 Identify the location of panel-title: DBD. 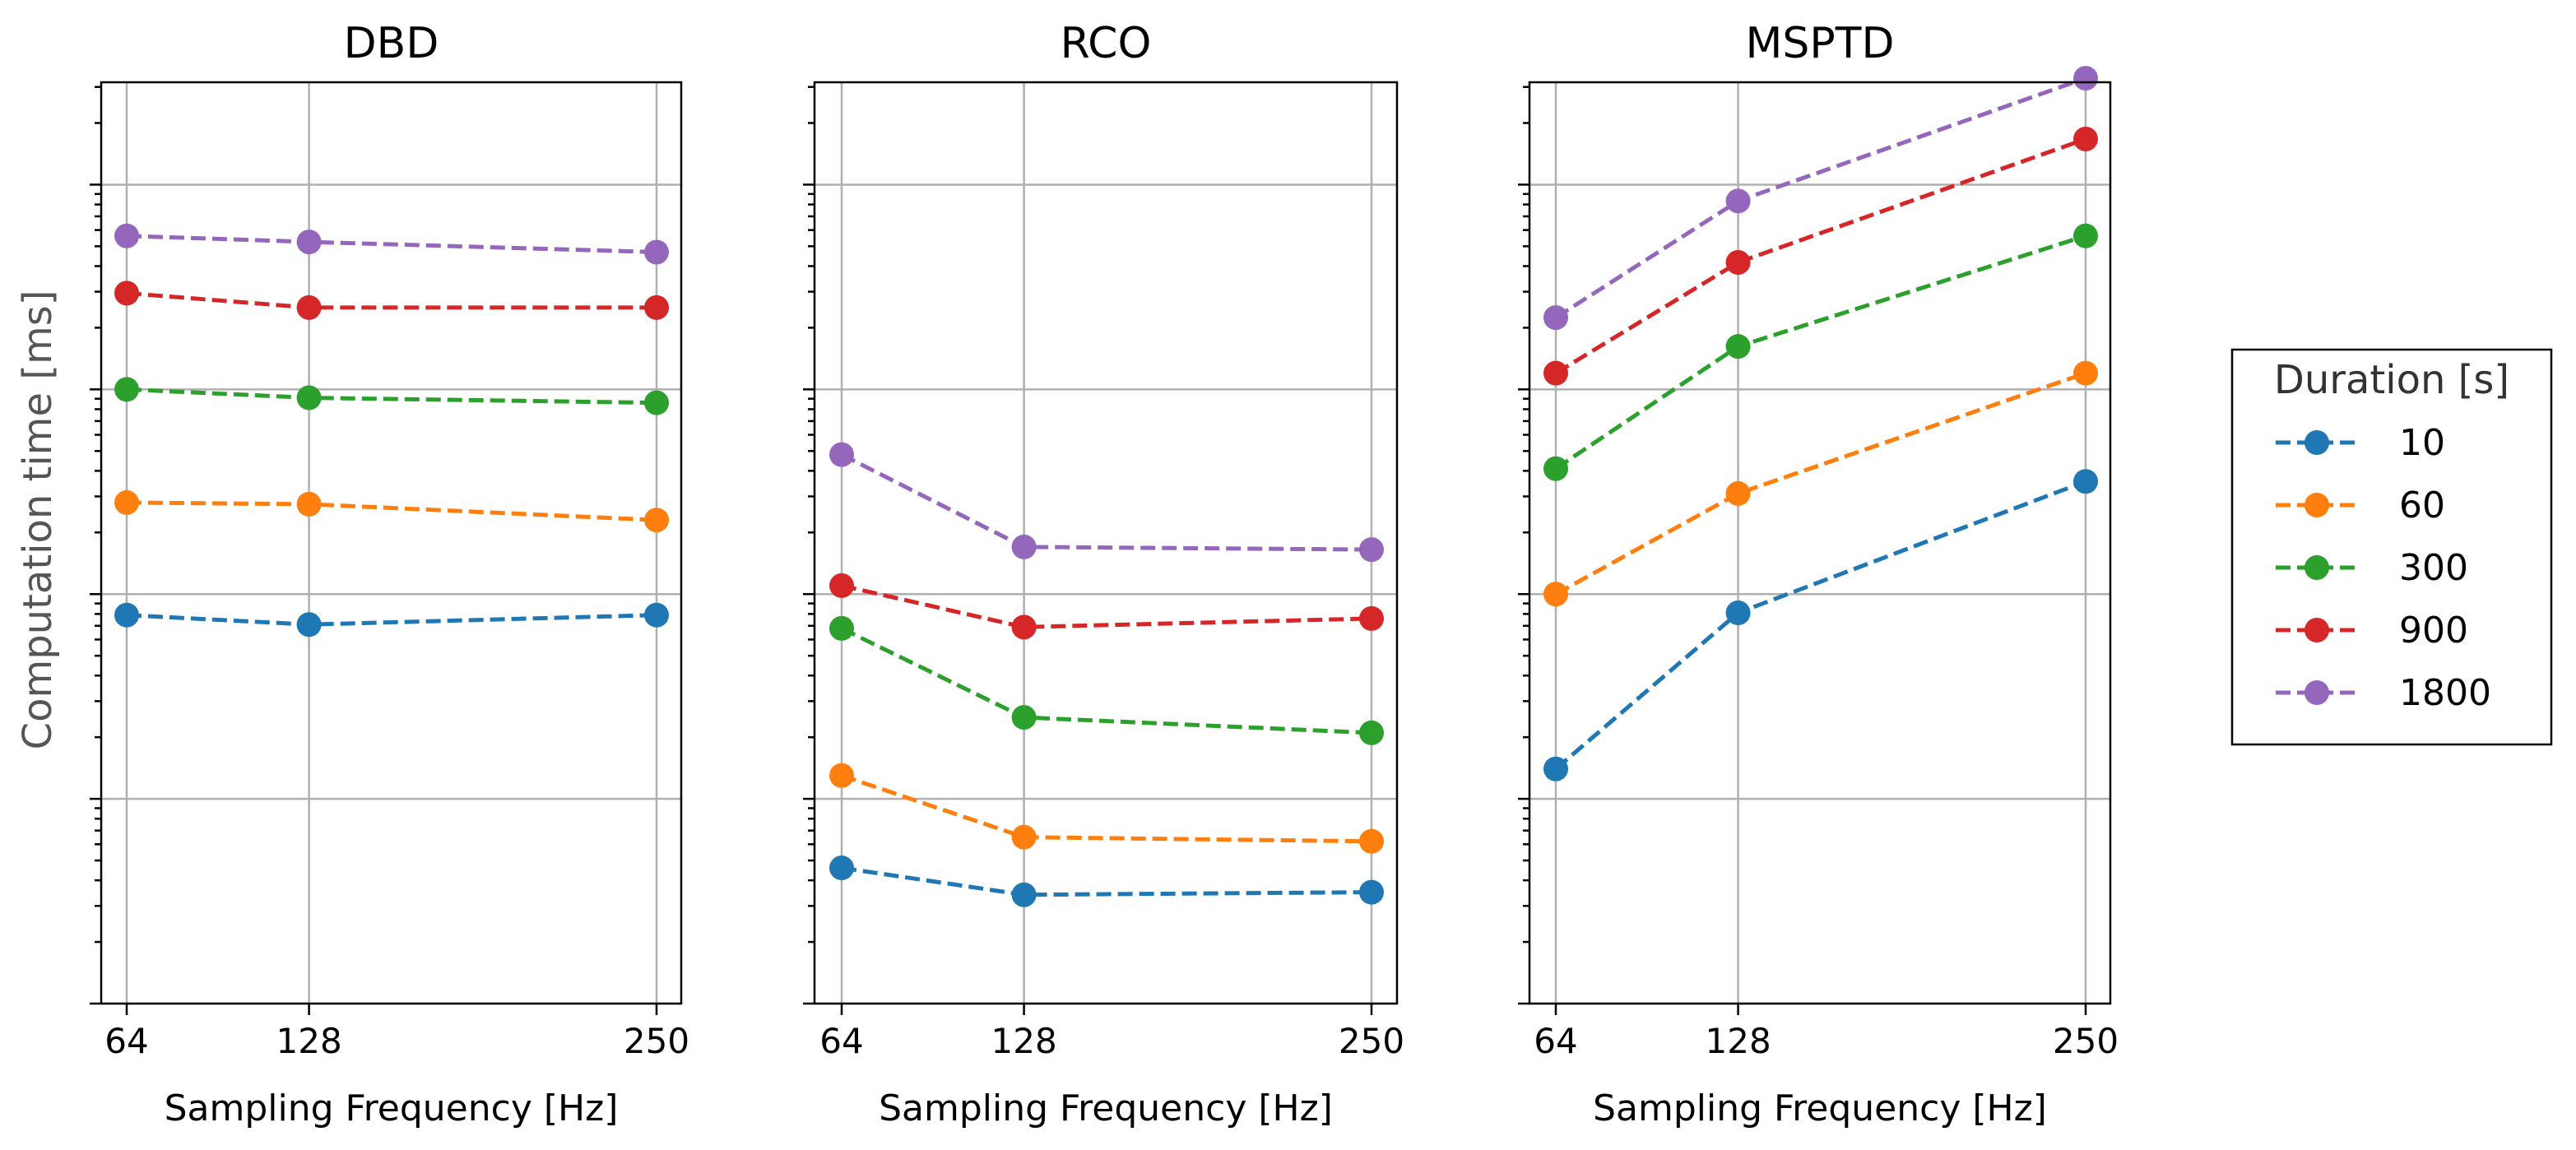
(391, 43).